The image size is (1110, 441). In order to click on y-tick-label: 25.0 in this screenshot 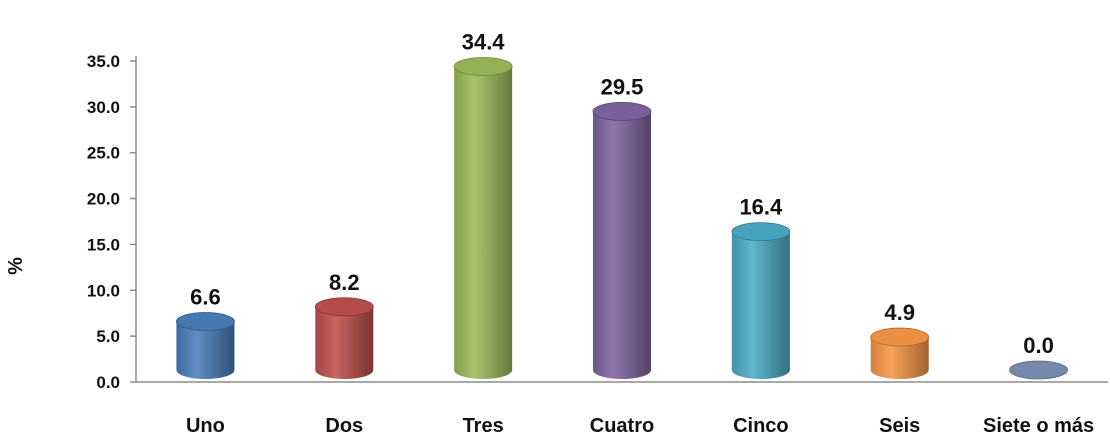, I will do `click(103, 153)`.